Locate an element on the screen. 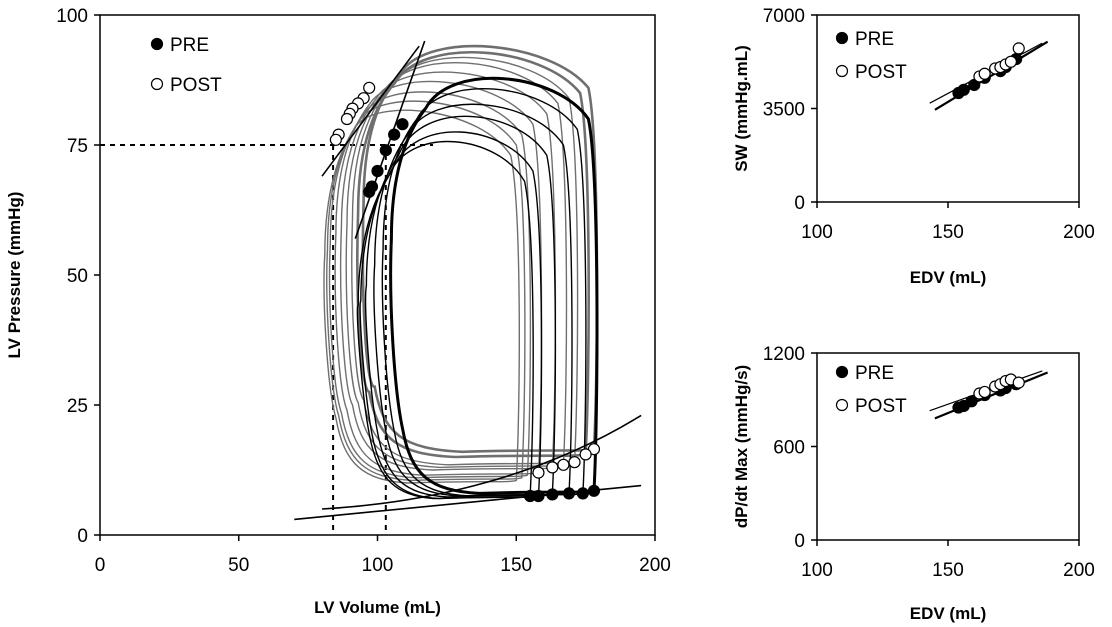 The image size is (1112, 627). pv-x-tick-label: 0 is located at coordinates (100, 565).